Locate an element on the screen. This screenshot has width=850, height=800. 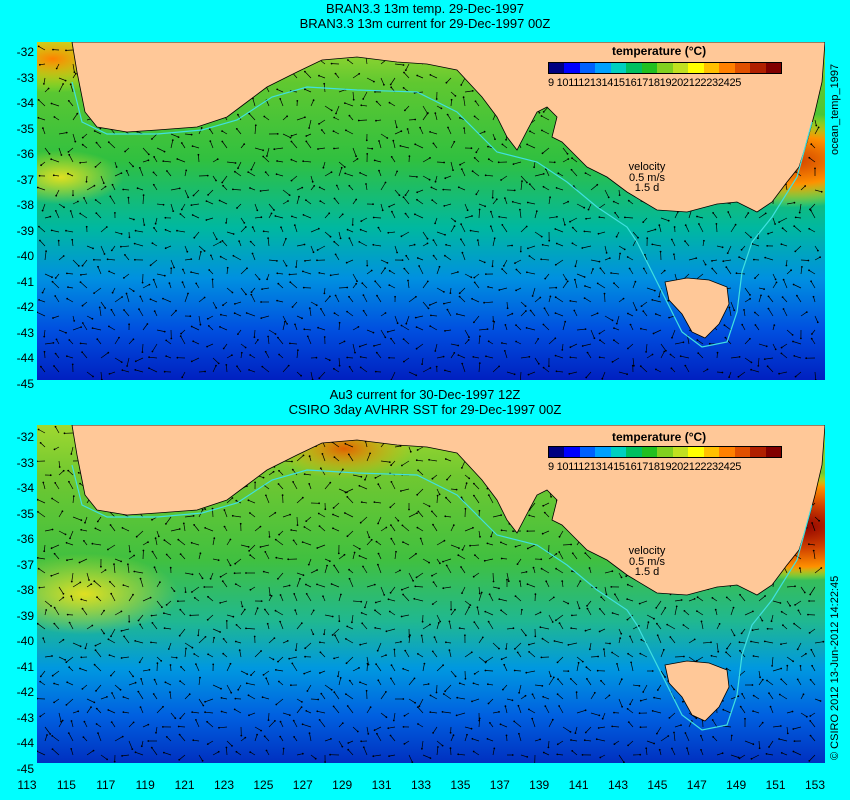
lon-tick-label: 147 is located at coordinates (696, 785).